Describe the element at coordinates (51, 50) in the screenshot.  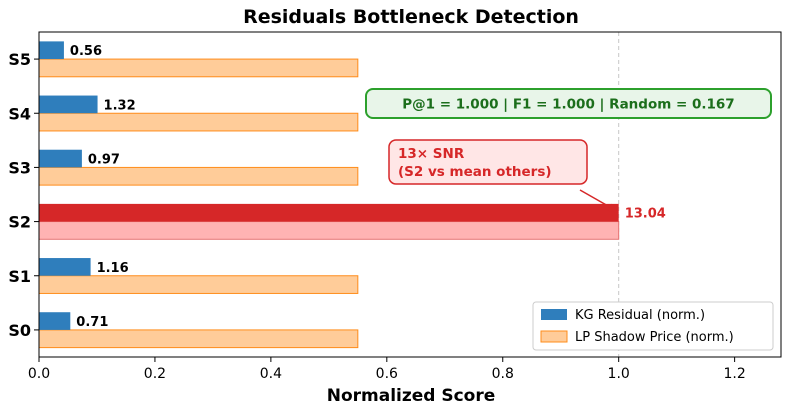
I see `bar-kg-residual-s5` at that location.